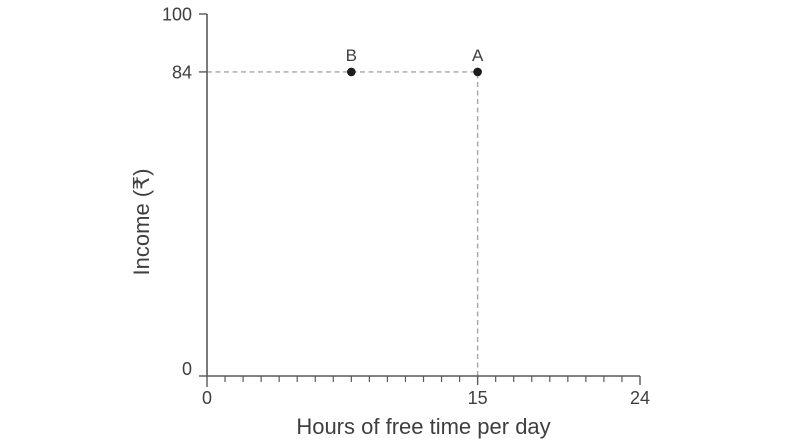 Image resolution: width=810 pixels, height=444 pixels. Describe the element at coordinates (478, 398) in the screenshot. I see `x-axis-tick-label: 15` at that location.